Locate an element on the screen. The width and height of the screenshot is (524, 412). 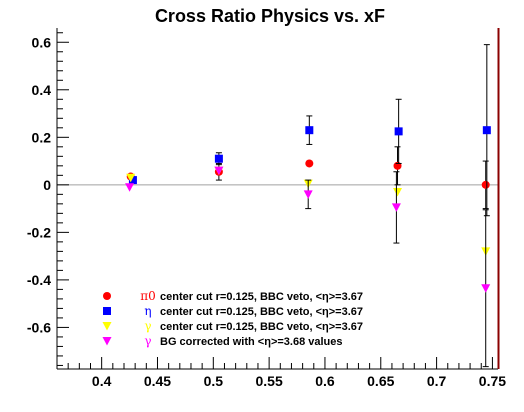
y-tick-label: -0.2 is located at coordinates (39, 232).